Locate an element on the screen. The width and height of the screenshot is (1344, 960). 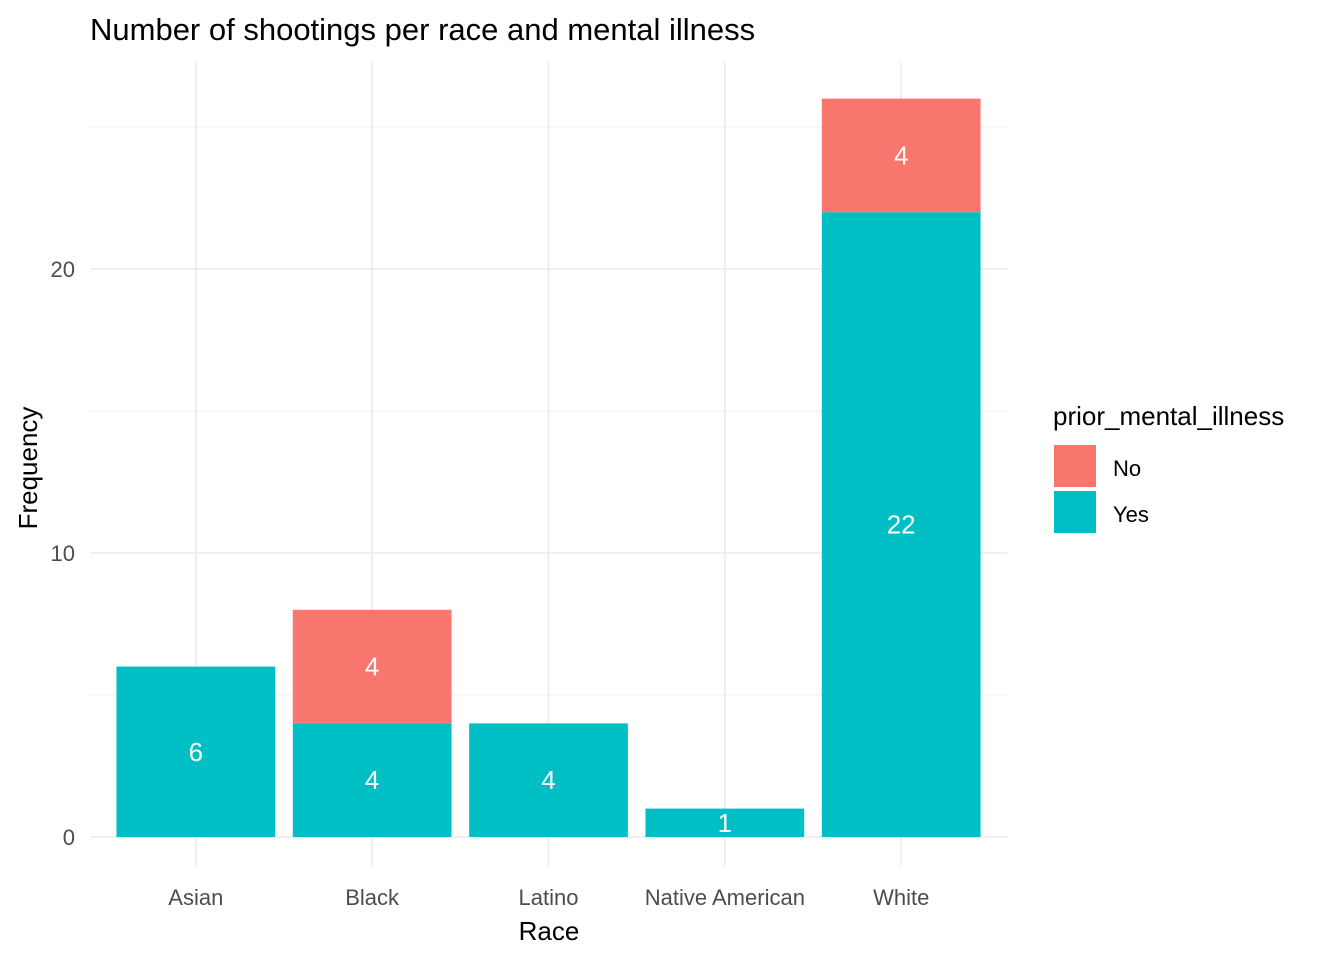
bar-asian-yes is located at coordinates (196, 751).